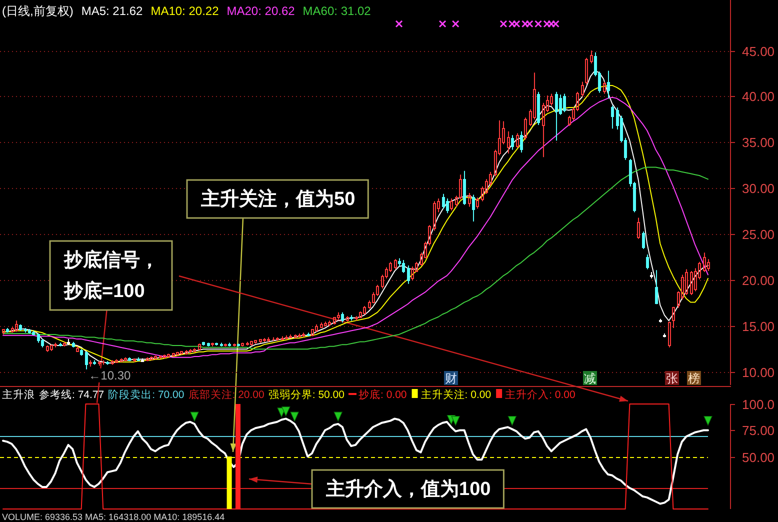 This screenshot has height=522, width=778. I want to click on annotation: 张, so click(672, 379).